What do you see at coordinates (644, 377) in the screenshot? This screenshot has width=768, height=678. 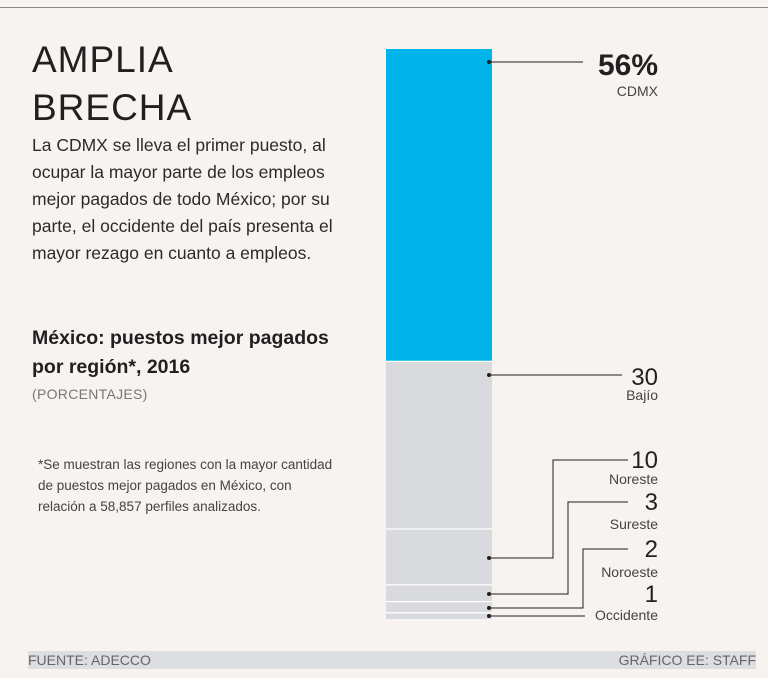 I see `value-label-bajio: 30` at bounding box center [644, 377].